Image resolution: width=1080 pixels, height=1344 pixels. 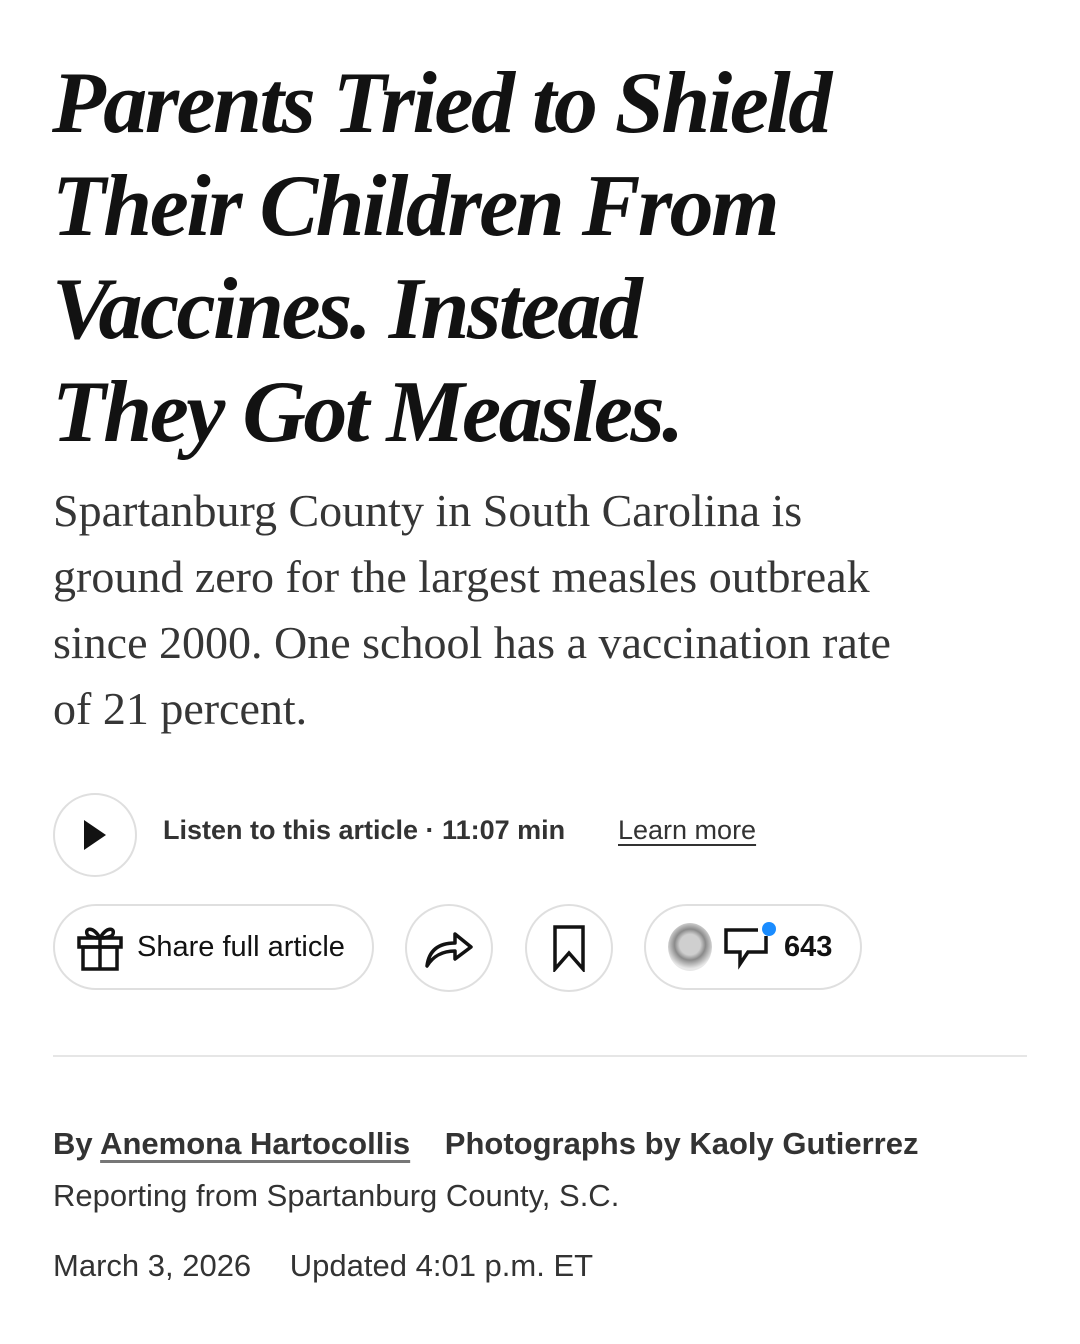 I want to click on headline-line: Parents Tried to Shield, so click(x=442, y=103).